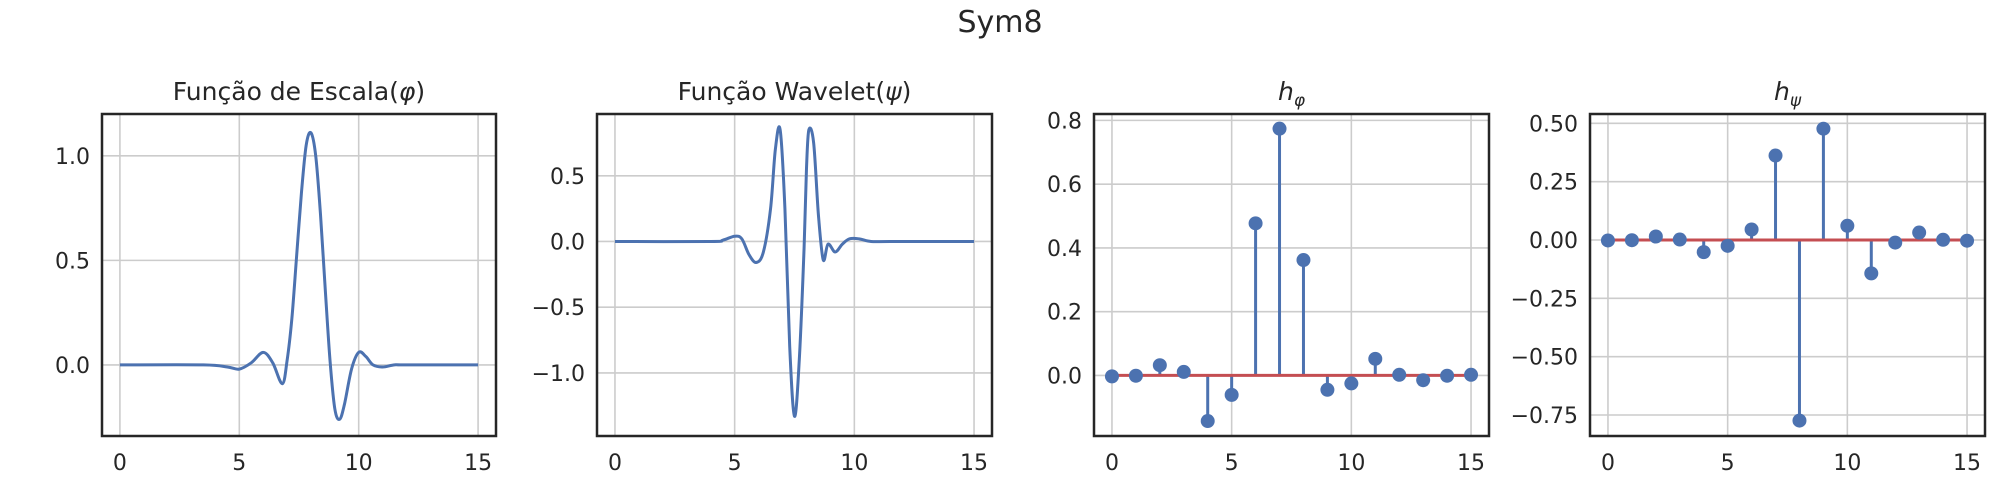 This screenshot has width=2000, height=500. What do you see at coordinates (359, 463) in the screenshot?
I see `scaling-xtick-label-2: 10` at bounding box center [359, 463].